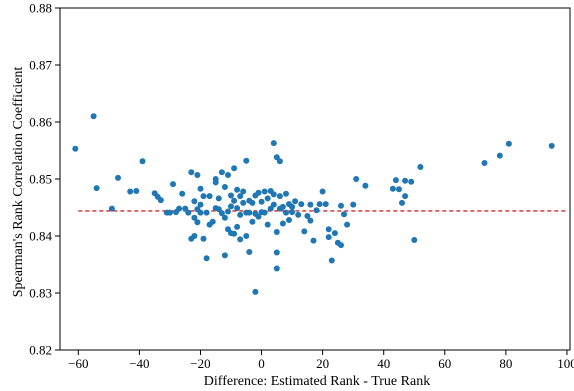  I want to click on x-tick-label: −40, so click(139, 363).